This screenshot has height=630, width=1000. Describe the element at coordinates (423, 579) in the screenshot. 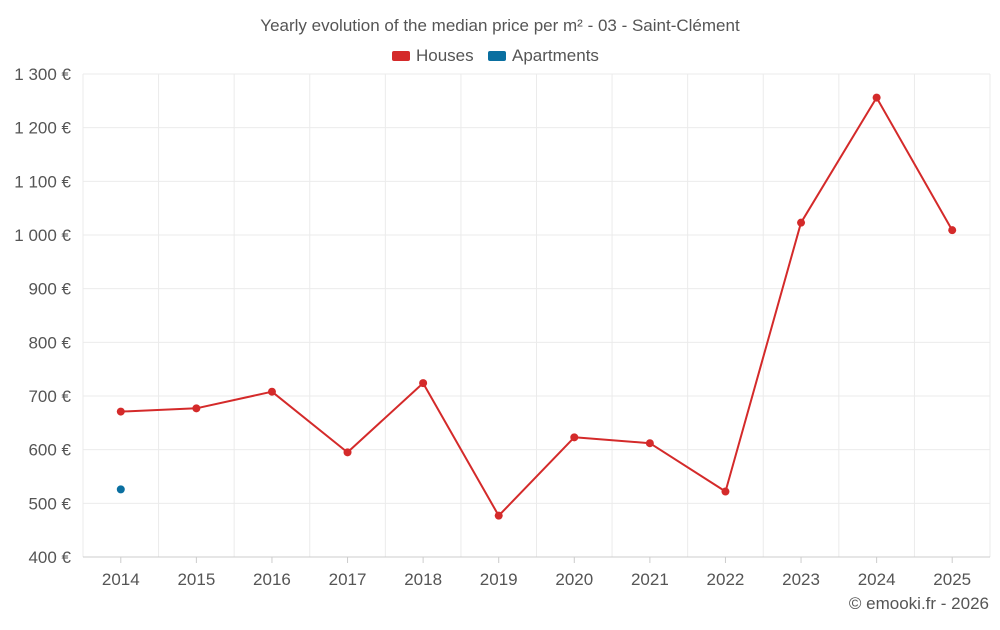

I see `x-tick-label: 2018` at that location.